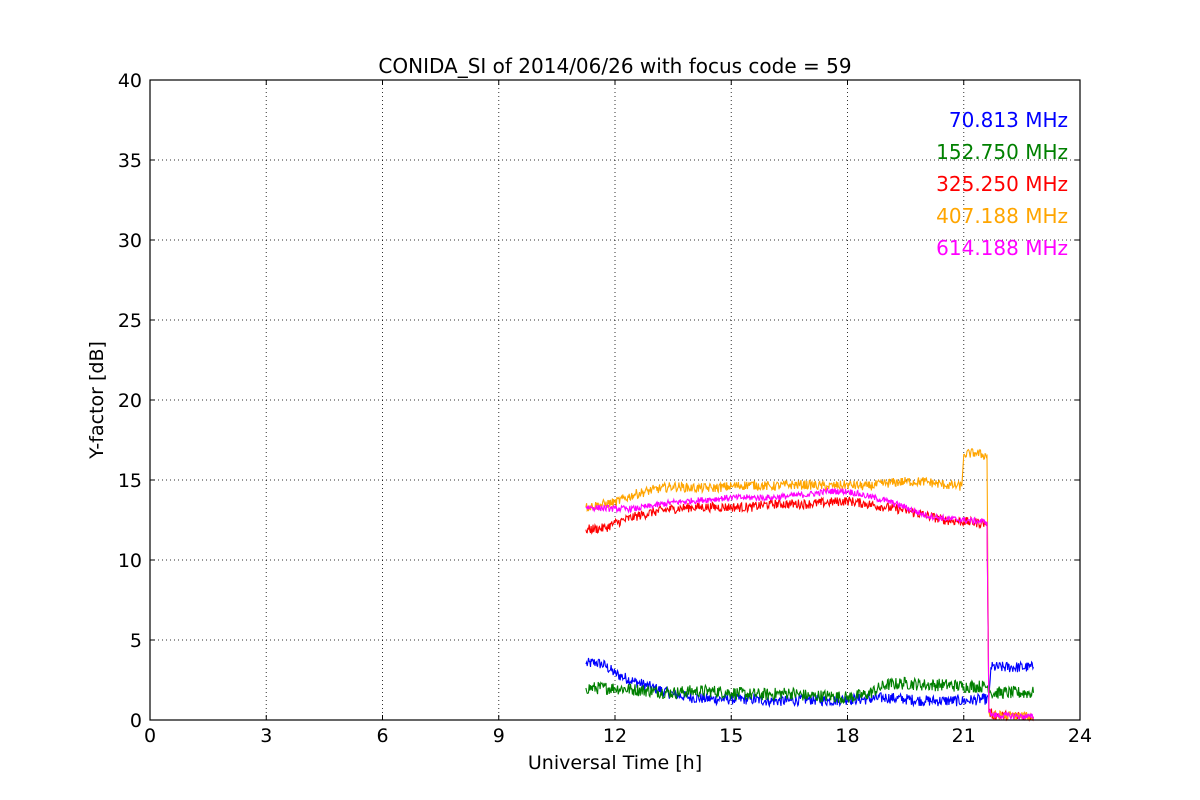 This screenshot has width=1200, height=800. What do you see at coordinates (97, 400) in the screenshot?
I see `y-axis-label: Y-factor [dB]` at bounding box center [97, 400].